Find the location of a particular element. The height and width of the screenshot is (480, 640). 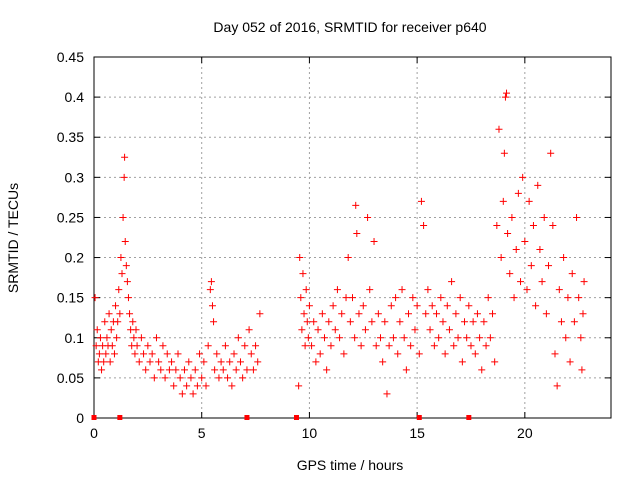

x-tick-label: 5 is located at coordinates (202, 433).